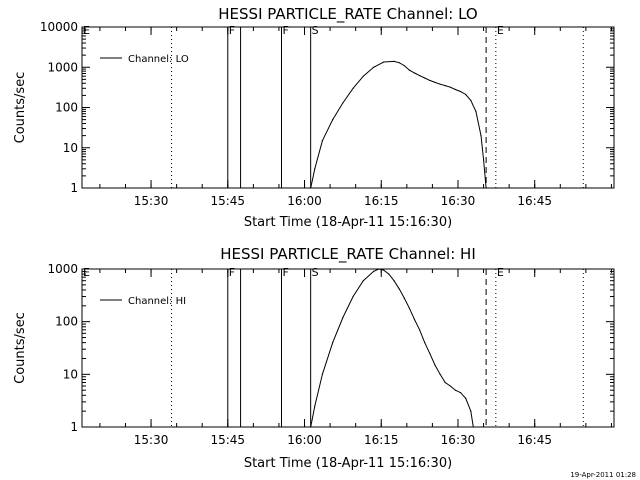 The image size is (640, 480). What do you see at coordinates (348, 222) in the screenshot?
I see `panel1-x-axis-label: Start Time (18-Apr-11 15:16:30)` at bounding box center [348, 222].